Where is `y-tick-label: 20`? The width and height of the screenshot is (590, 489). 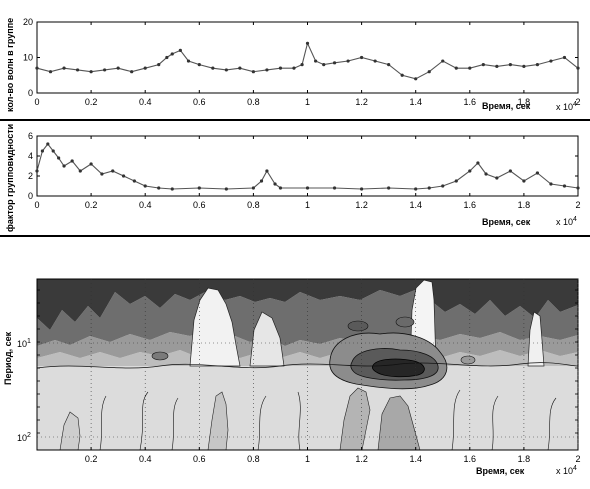
y-tick-label: 20 is located at coordinates (28, 22).